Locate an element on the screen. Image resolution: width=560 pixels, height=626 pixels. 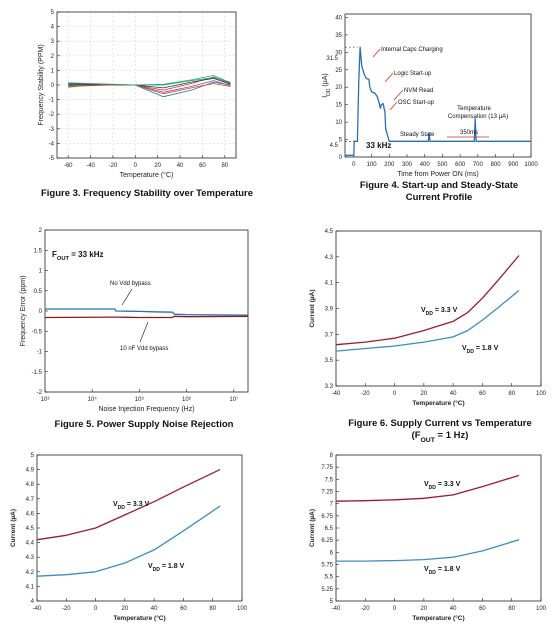
fig8-series-label-1: VDD = 3.3 V is located at coordinates (442, 486).